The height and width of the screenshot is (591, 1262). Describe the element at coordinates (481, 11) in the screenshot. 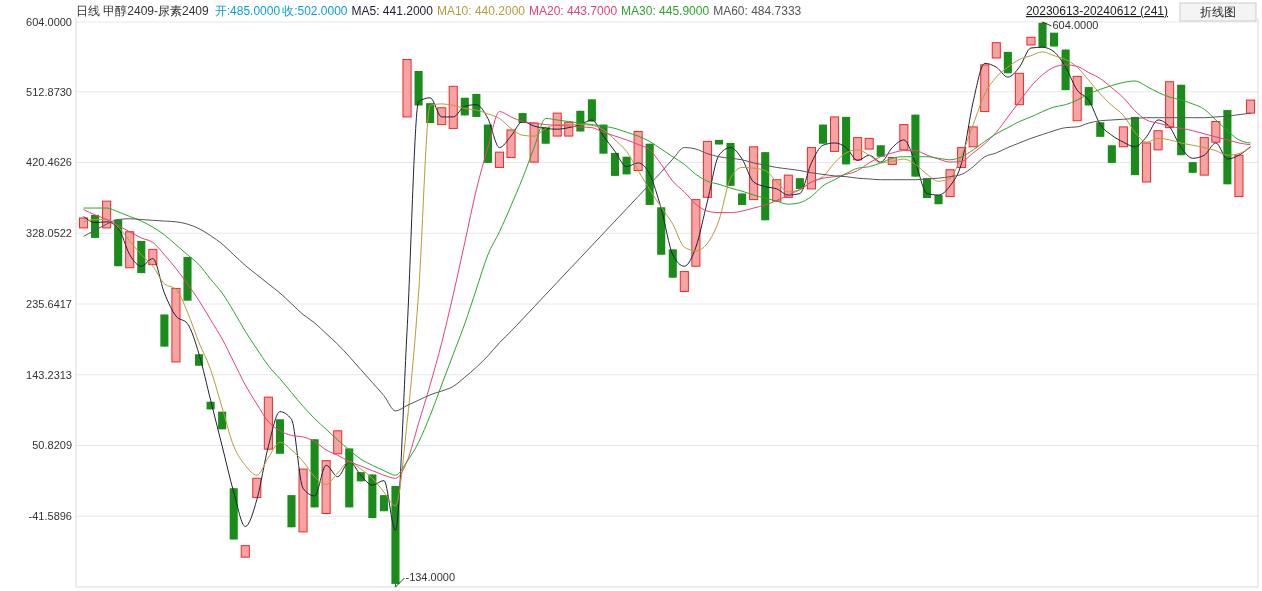

I see `text: MA10: 440.2000` at that location.